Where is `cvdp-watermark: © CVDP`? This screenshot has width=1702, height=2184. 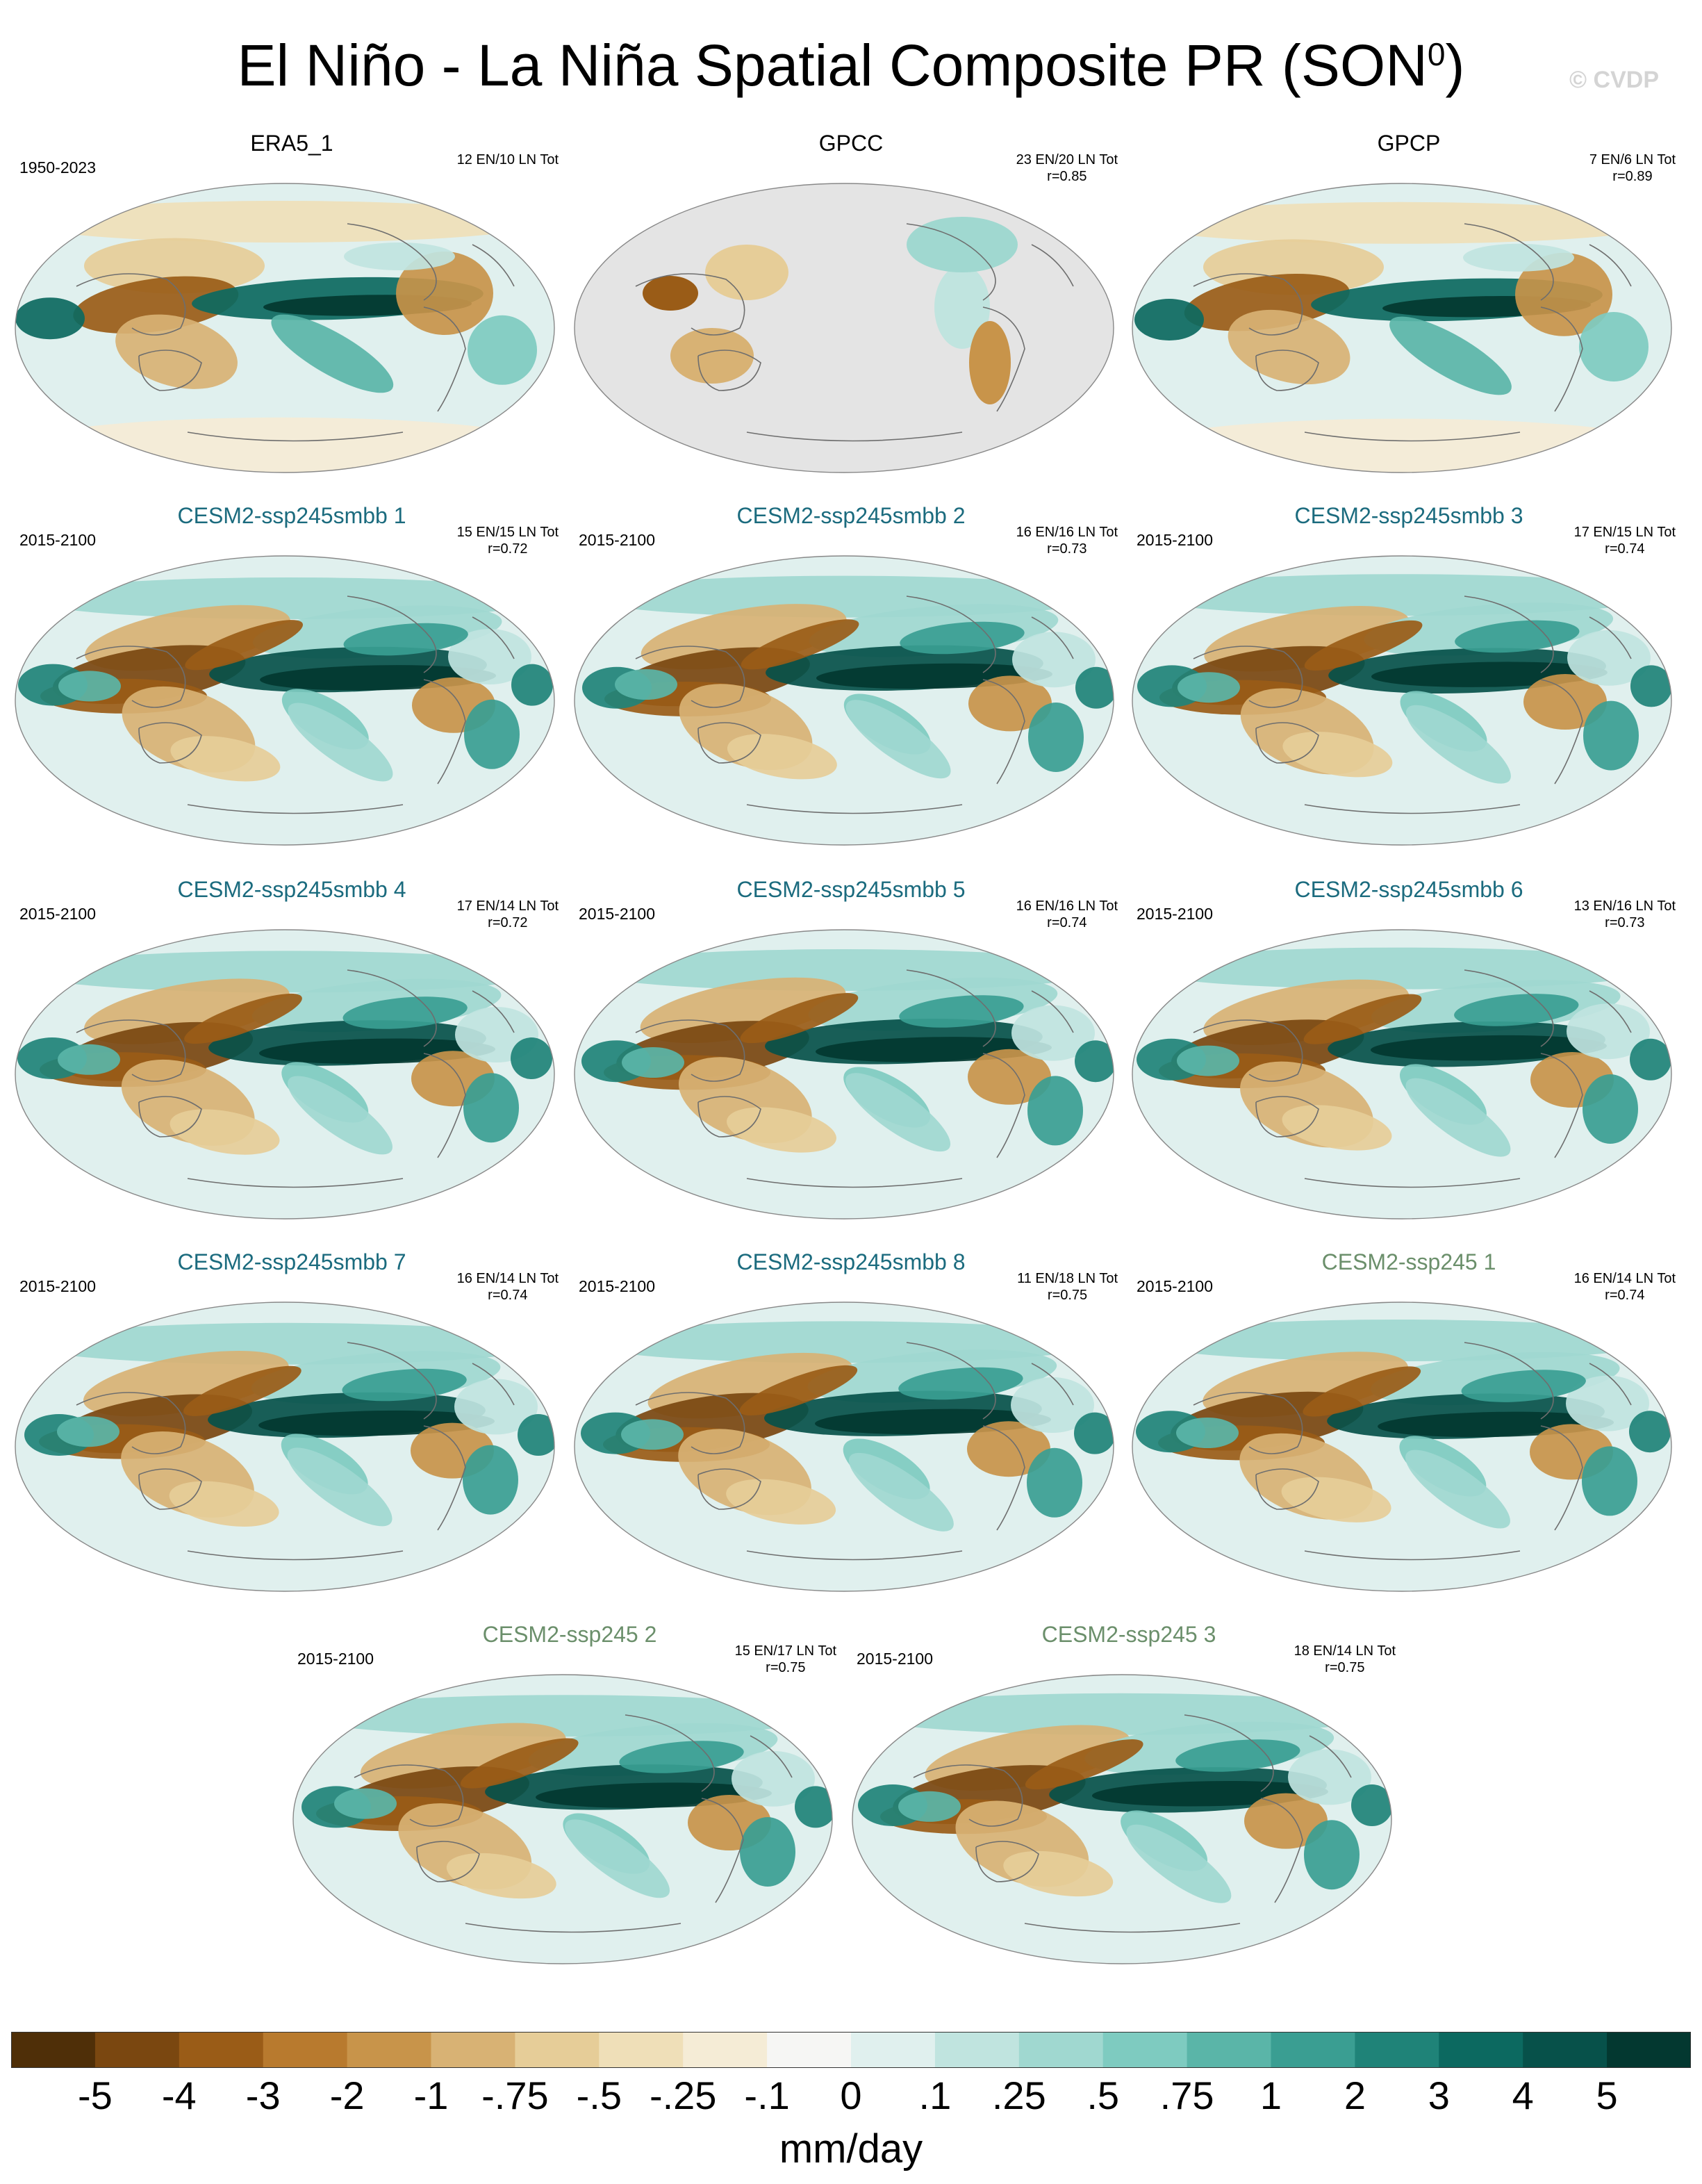
cvdp-watermark: © CVDP is located at coordinates (1614, 80).